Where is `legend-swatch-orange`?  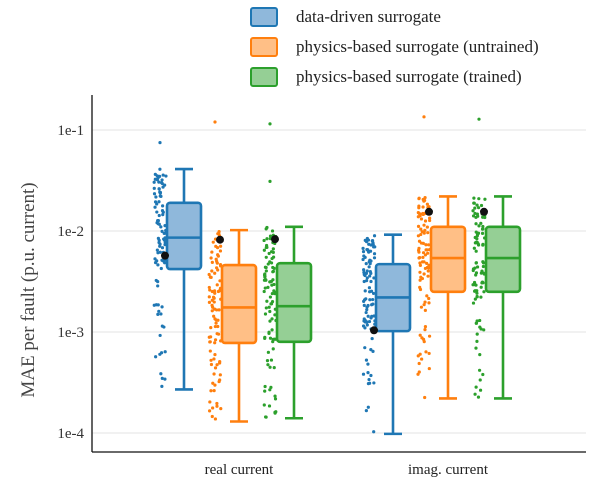
legend-swatch-orange is located at coordinates (264, 47).